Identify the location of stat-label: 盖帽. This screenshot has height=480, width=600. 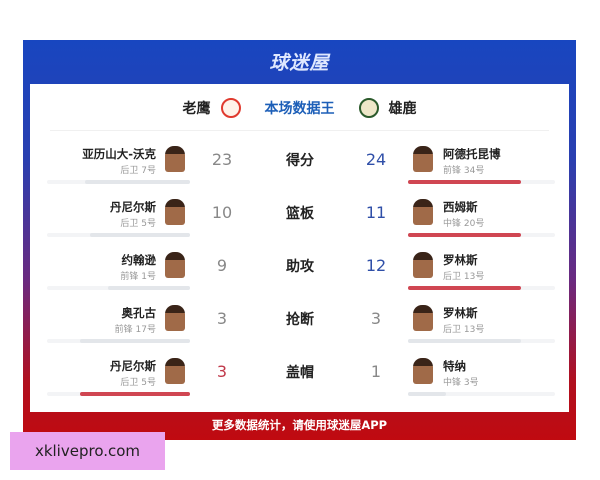
(300, 373).